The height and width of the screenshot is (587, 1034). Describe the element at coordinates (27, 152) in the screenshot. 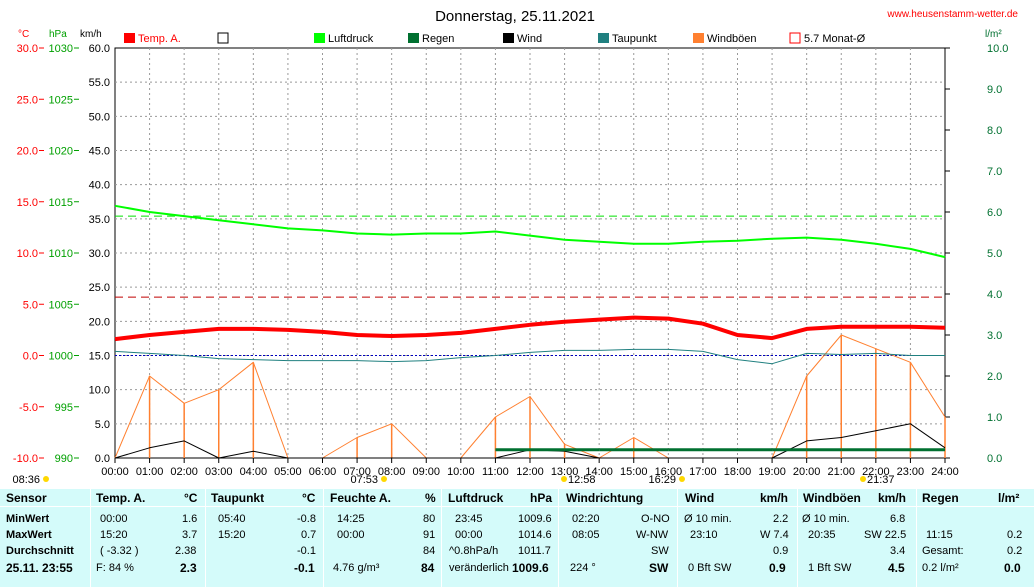

I see `temp-tick-label: 20.0` at that location.